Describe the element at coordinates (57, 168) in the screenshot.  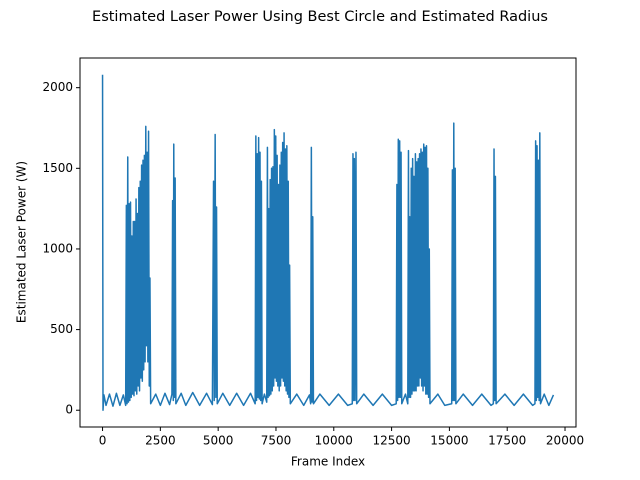
I see `y-tick-label: 1500` at that location.